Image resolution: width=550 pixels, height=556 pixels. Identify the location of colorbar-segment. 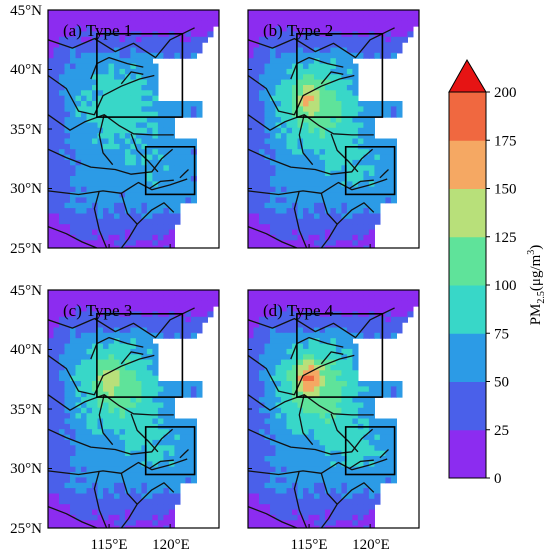
(467, 116).